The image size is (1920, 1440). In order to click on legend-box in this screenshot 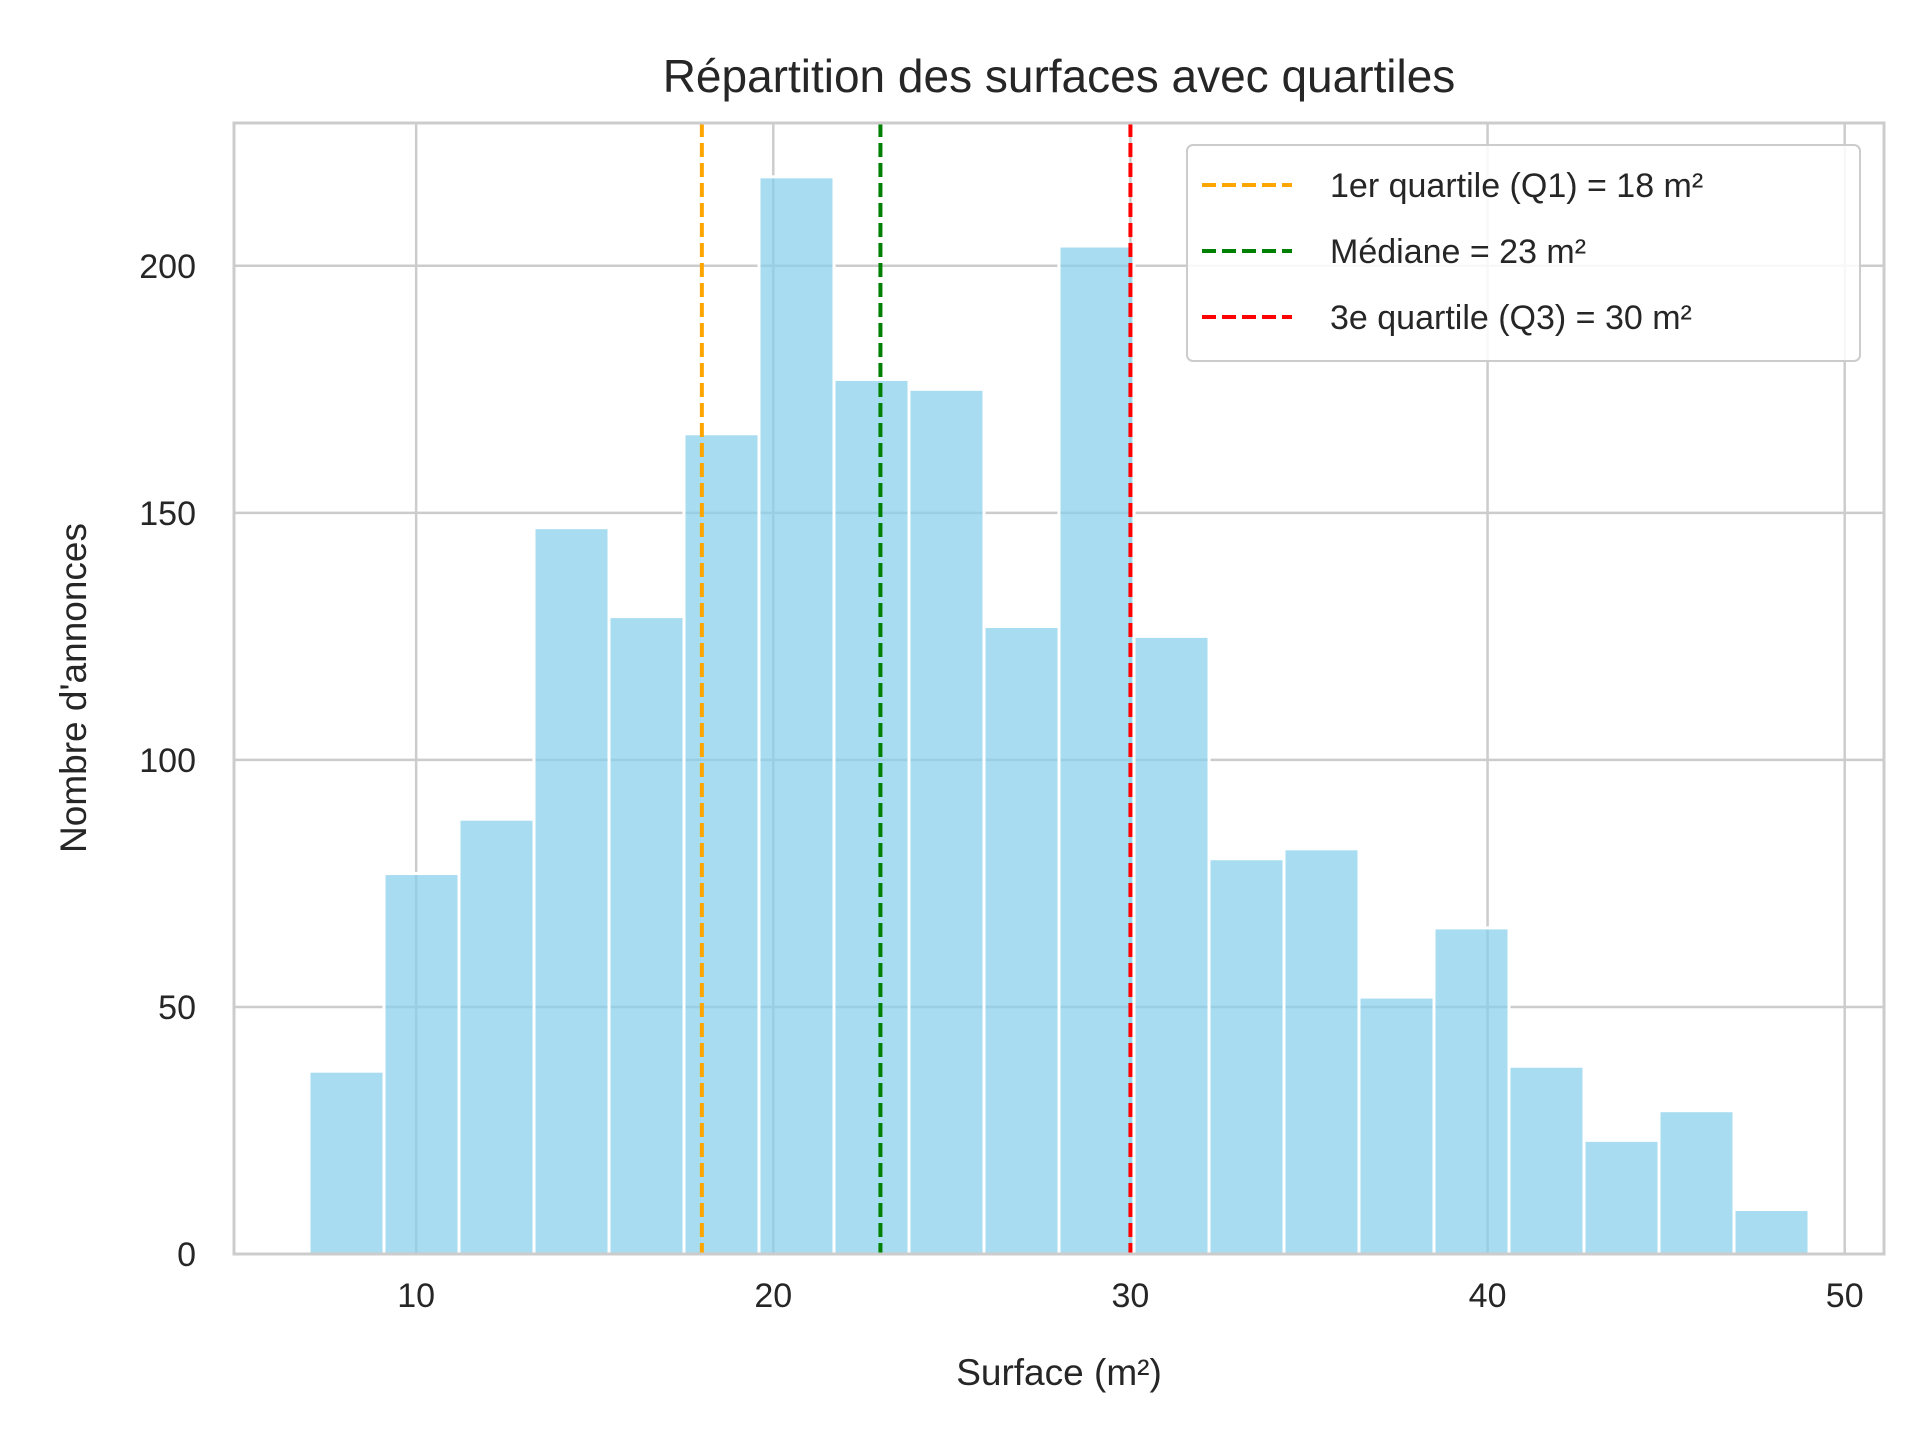, I will do `click(1523, 253)`.